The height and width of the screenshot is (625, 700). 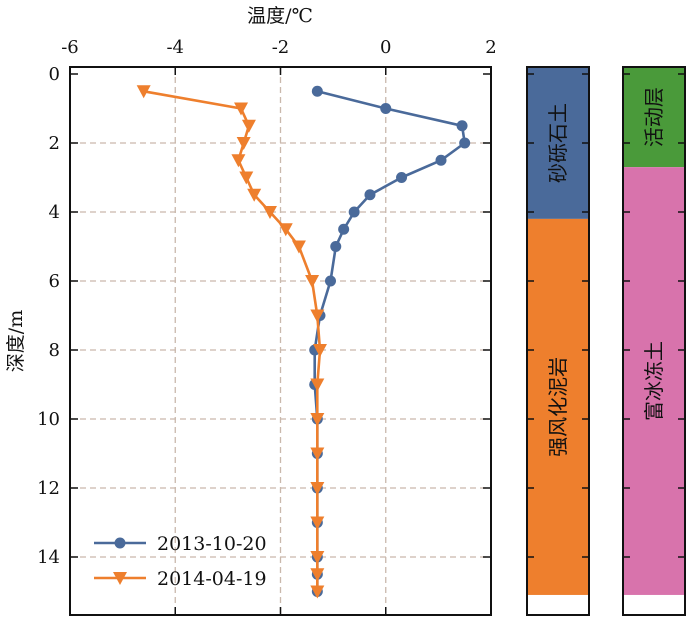 I want to click on legend-label: 2013-10-20, so click(x=212, y=544).